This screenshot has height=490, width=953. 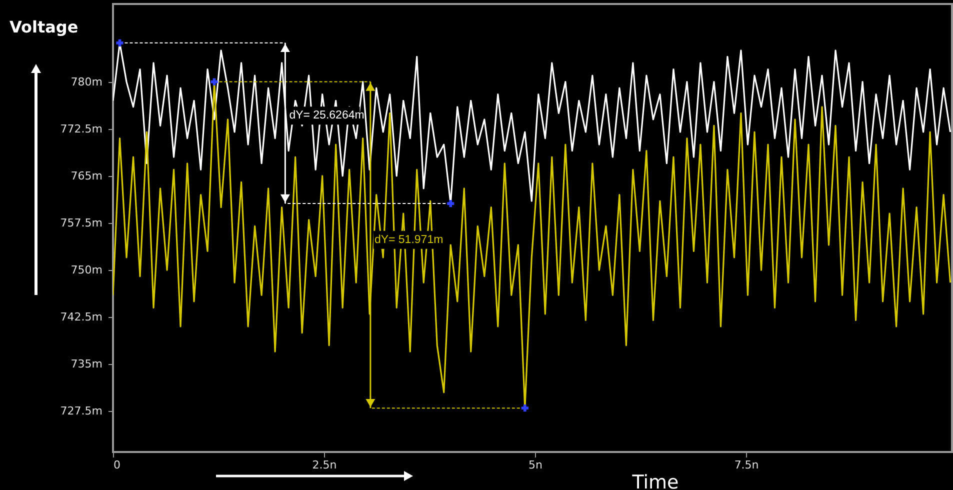 What do you see at coordinates (81, 411) in the screenshot?
I see `y-tick-label: 727.5m` at bounding box center [81, 411].